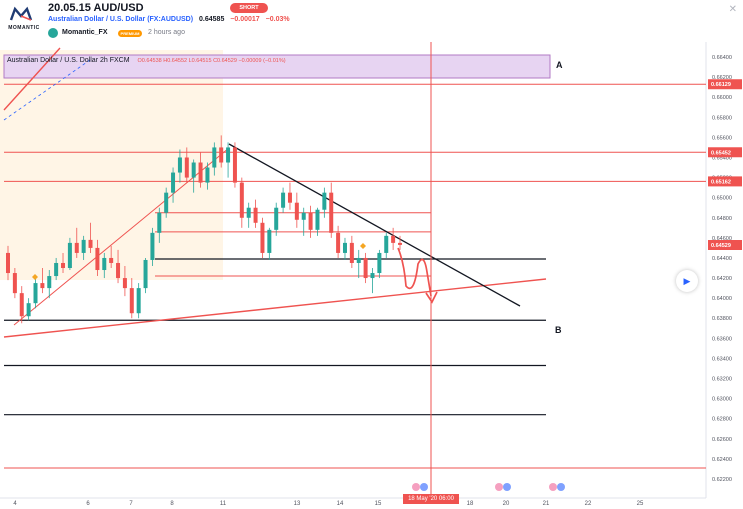 This screenshot has height=509, width=743. Describe the element at coordinates (722, 158) in the screenshot. I see `price-tick-label: 0.65400` at that location.